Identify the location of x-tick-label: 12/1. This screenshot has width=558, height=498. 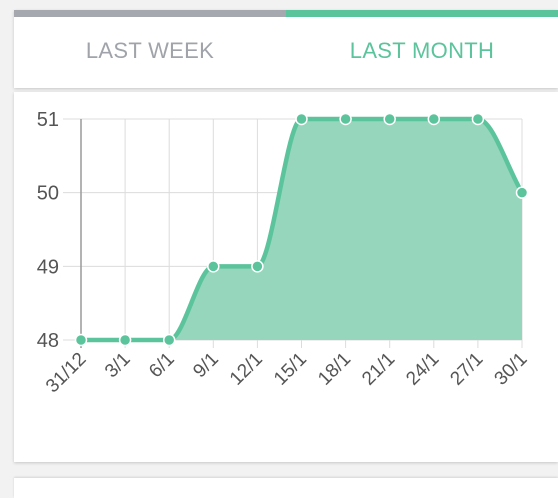
(246, 369).